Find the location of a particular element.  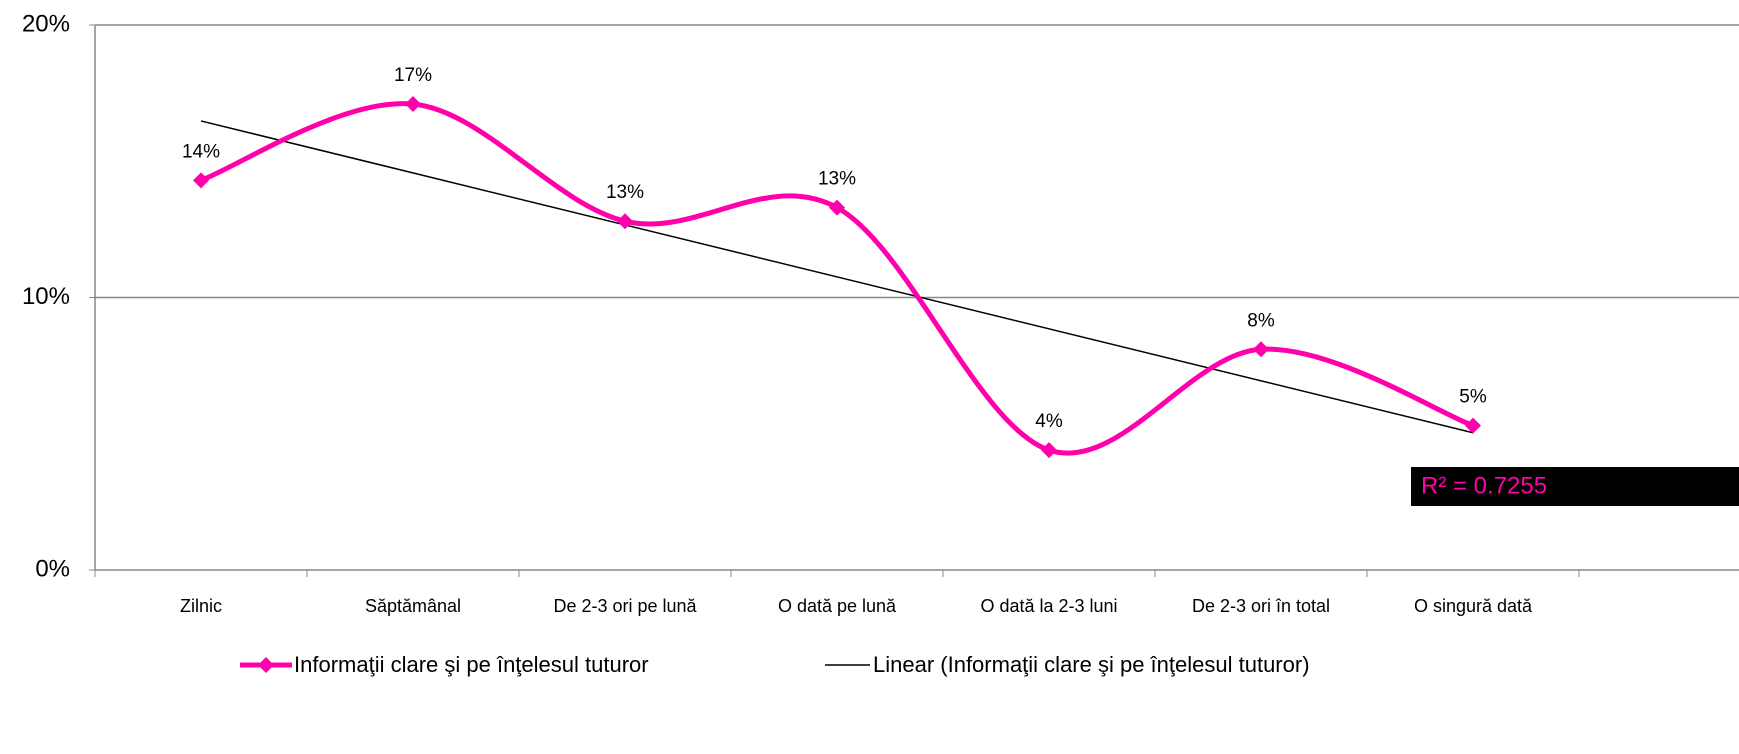

x-tick-label: De 2-3 ori pe lună is located at coordinates (625, 606).